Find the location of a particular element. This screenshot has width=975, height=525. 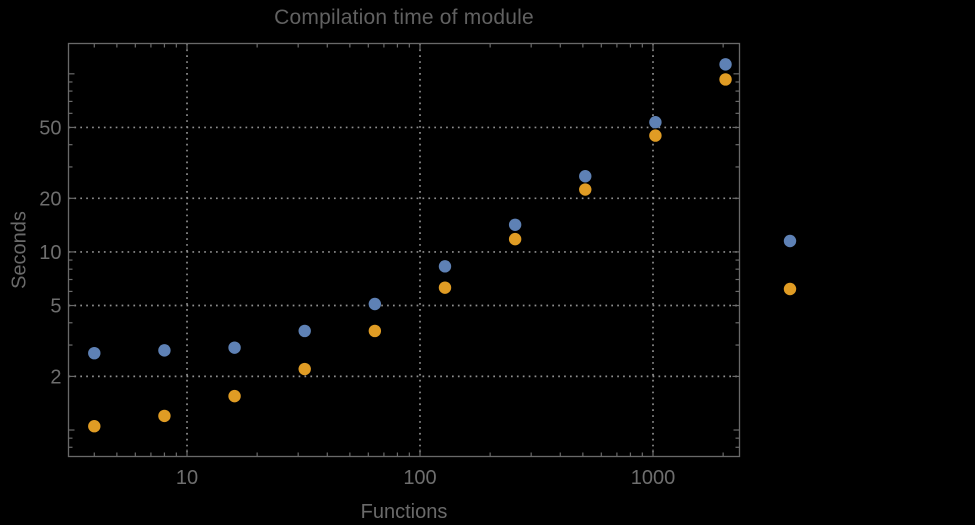

x-tick-label: 10 is located at coordinates (187, 478).